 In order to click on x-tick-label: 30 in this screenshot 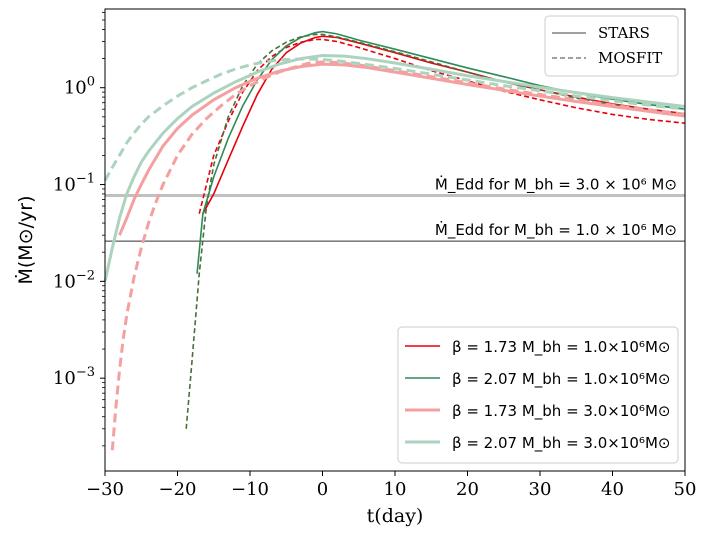, I will do `click(540, 489)`.